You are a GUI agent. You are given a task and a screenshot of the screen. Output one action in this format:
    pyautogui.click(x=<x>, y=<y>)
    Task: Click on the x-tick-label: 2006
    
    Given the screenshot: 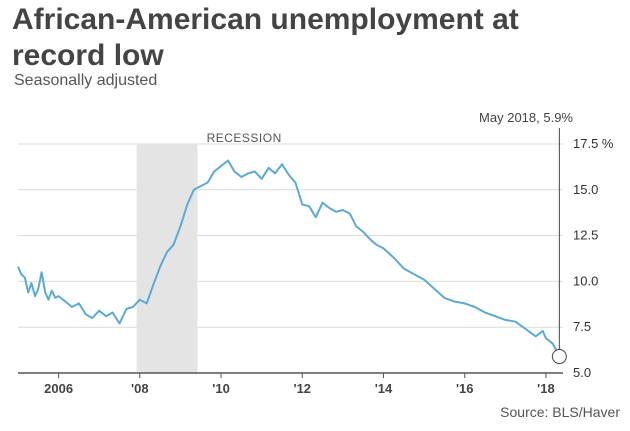 What is the action you would take?
    pyautogui.click(x=58, y=388)
    